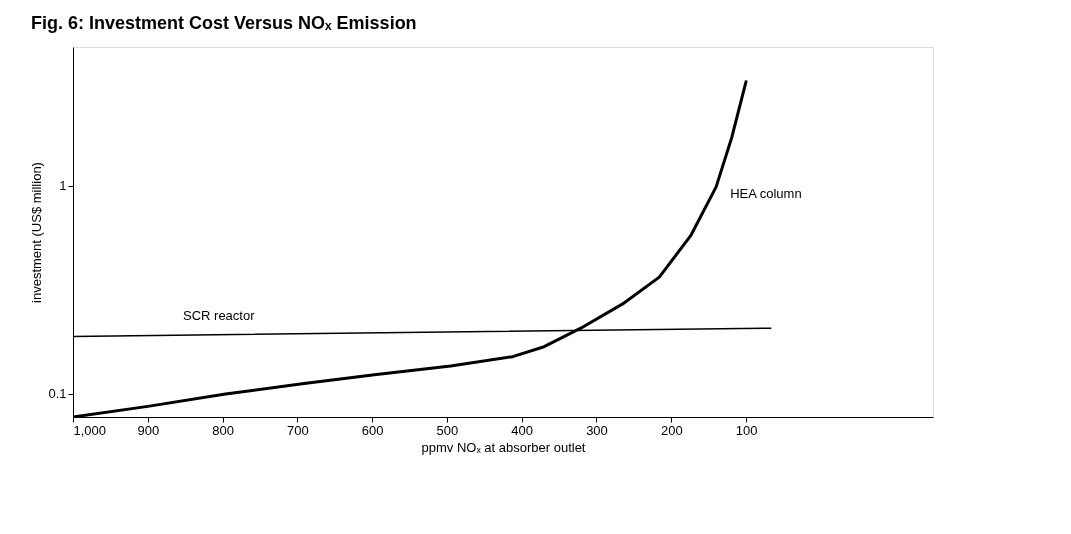 Image resolution: width=1071 pixels, height=534 pixels. What do you see at coordinates (597, 430) in the screenshot?
I see `x-tick-label: 300` at bounding box center [597, 430].